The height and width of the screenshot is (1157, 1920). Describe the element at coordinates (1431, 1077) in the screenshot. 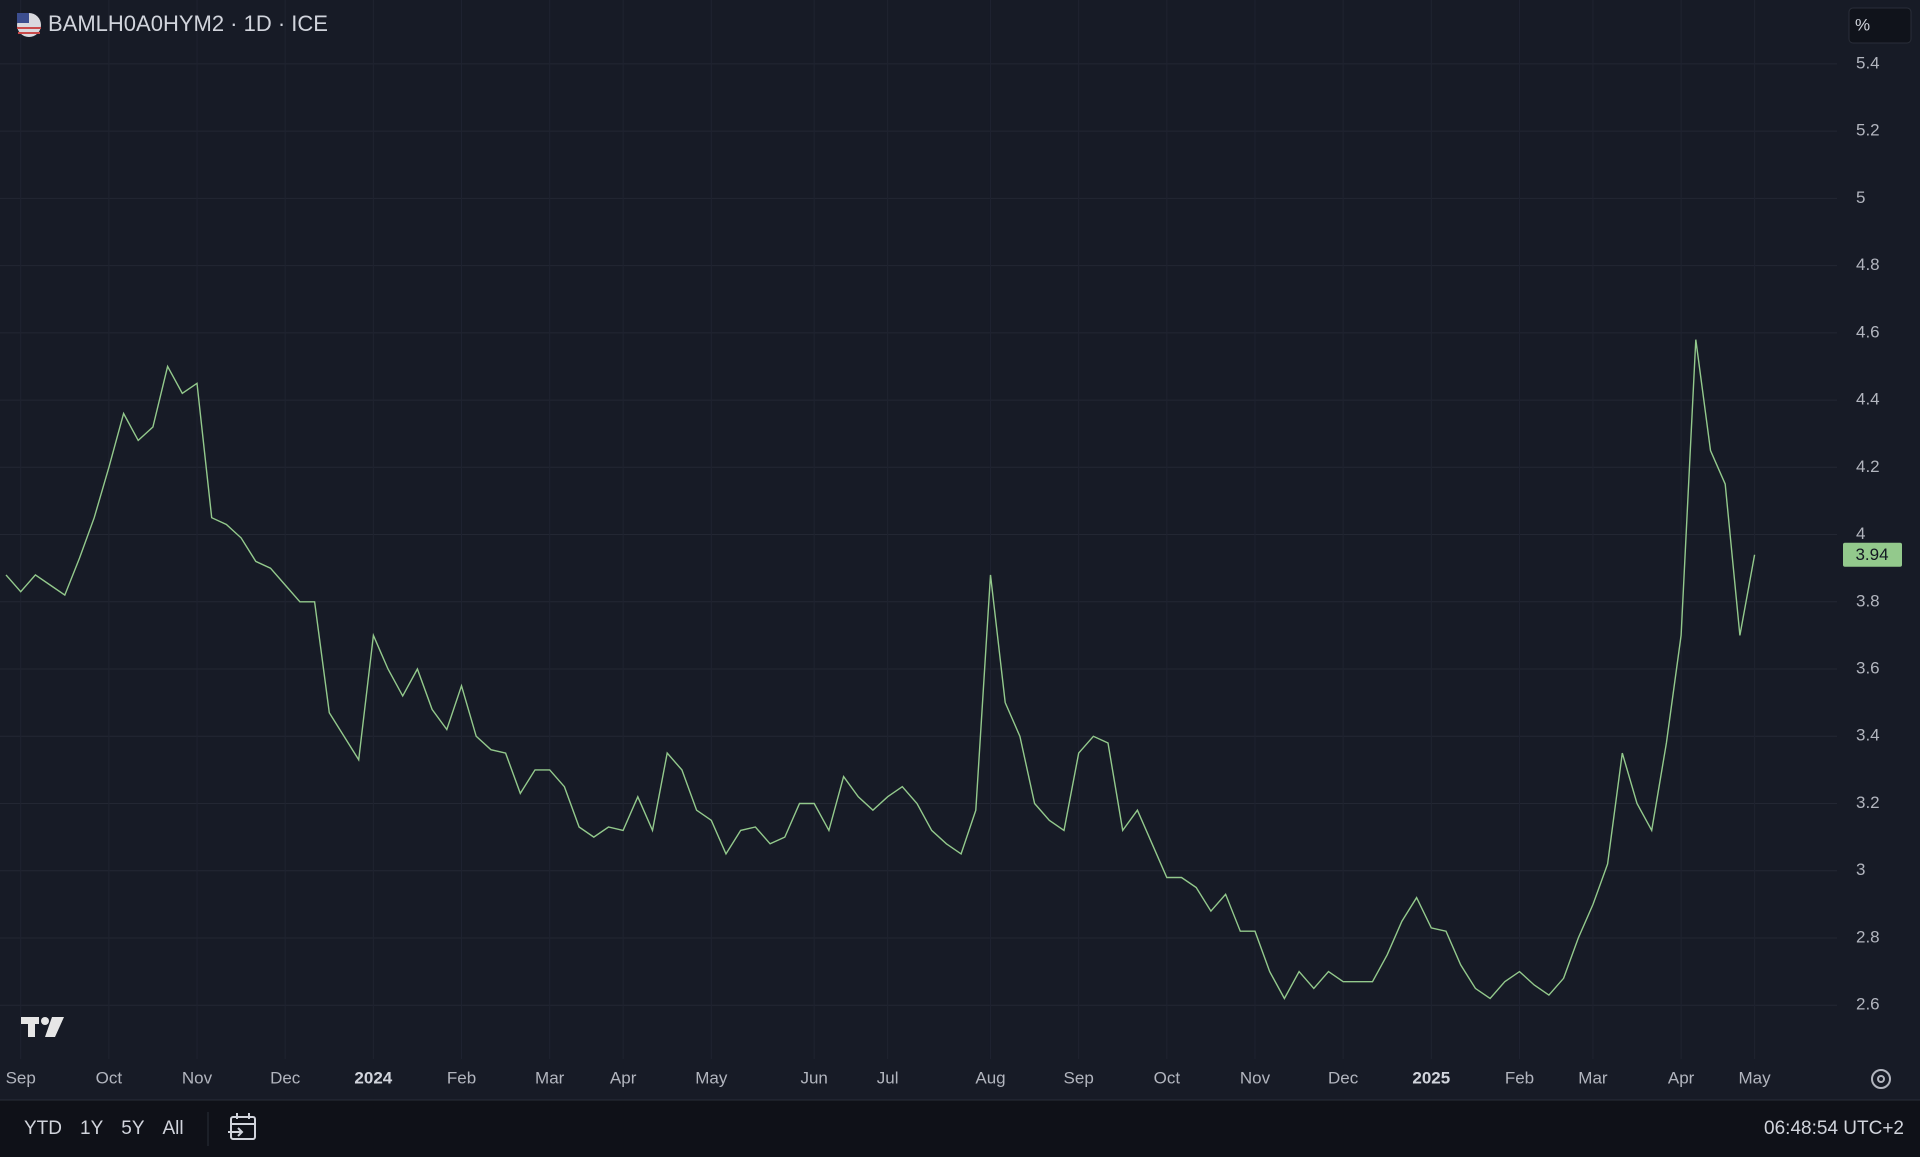

I see `x-tick-label: 2025` at that location.